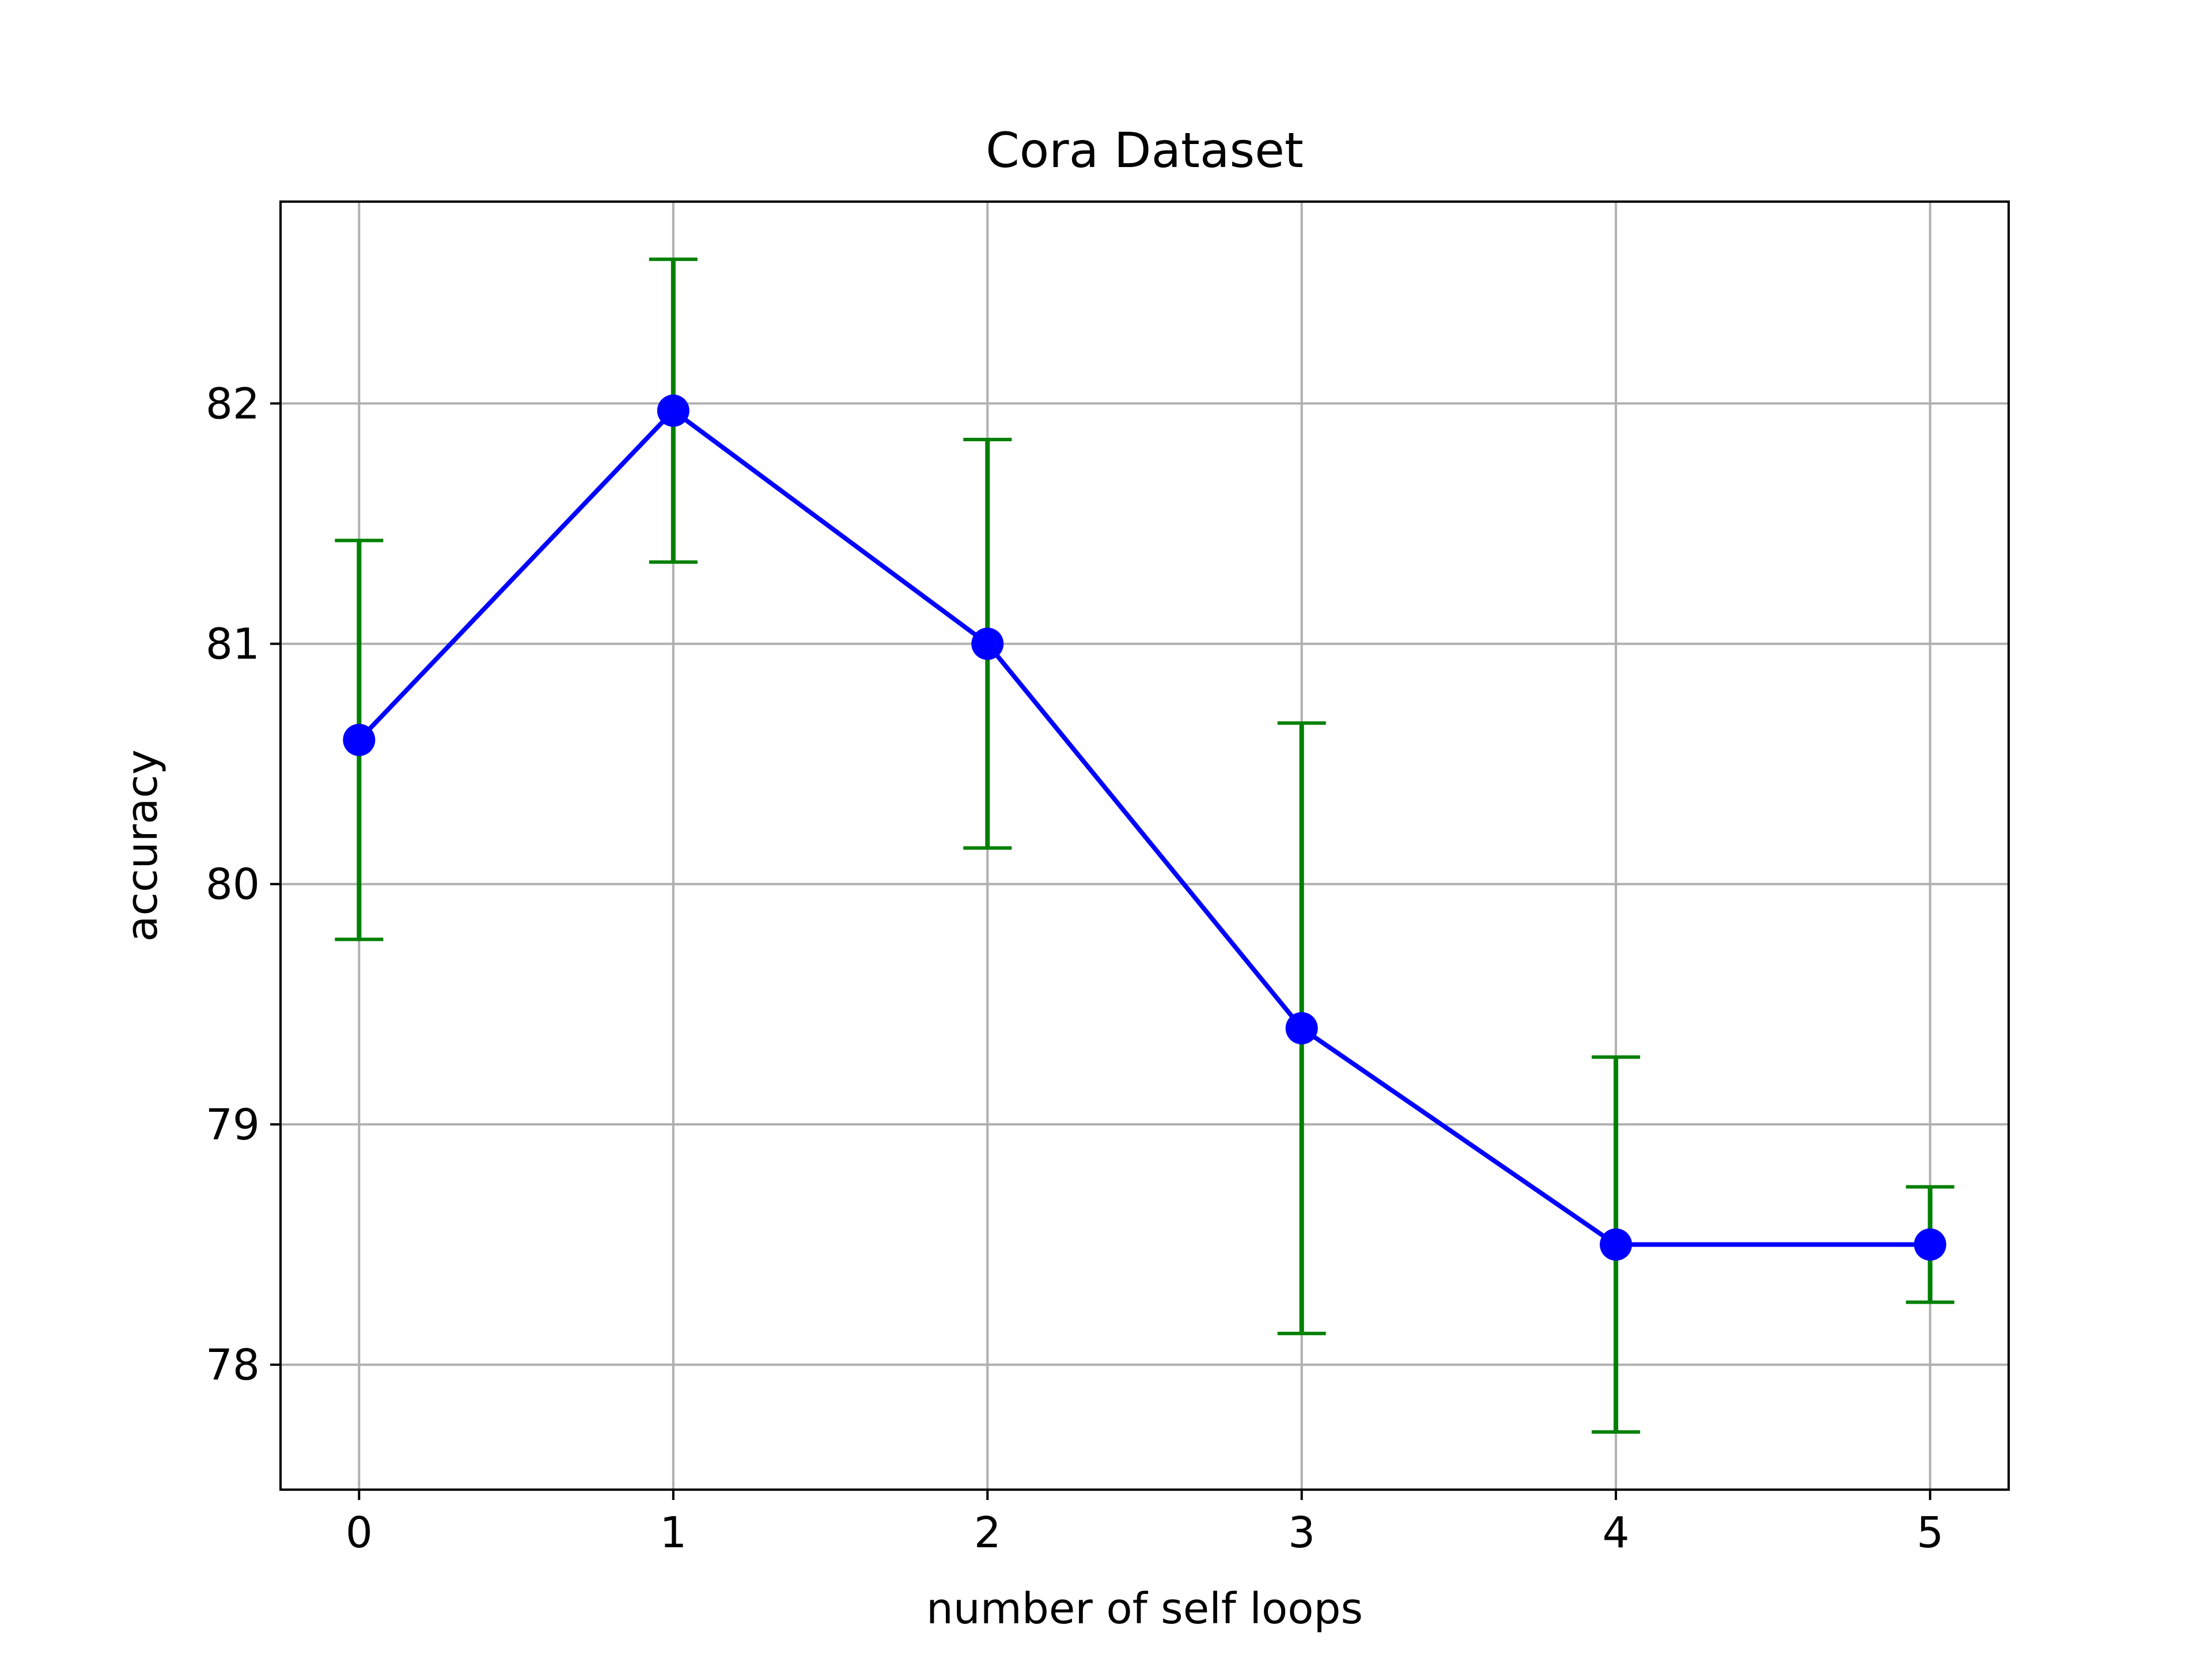 This screenshot has width=2212, height=1659. I want to click on y-tick-label: 82, so click(233, 404).